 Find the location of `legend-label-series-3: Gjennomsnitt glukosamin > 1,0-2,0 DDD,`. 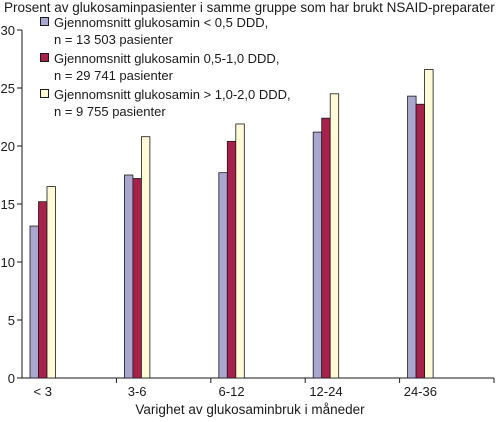

legend-label-series-3: Gjennomsnitt glukosamin > 1,0-2,0 DDD, is located at coordinates (172, 94).